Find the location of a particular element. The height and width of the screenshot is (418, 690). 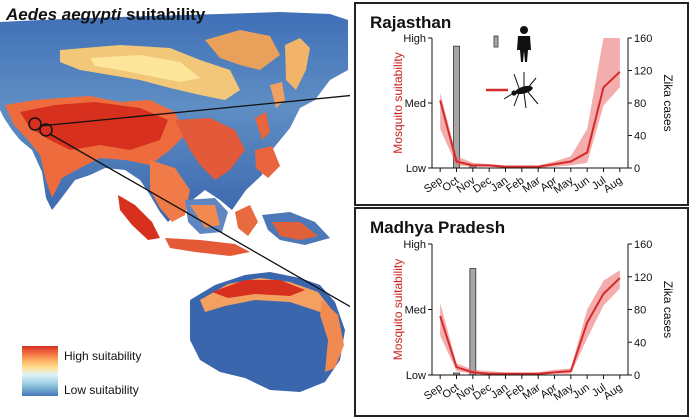

suitability-color-scale is located at coordinates (40, 371).